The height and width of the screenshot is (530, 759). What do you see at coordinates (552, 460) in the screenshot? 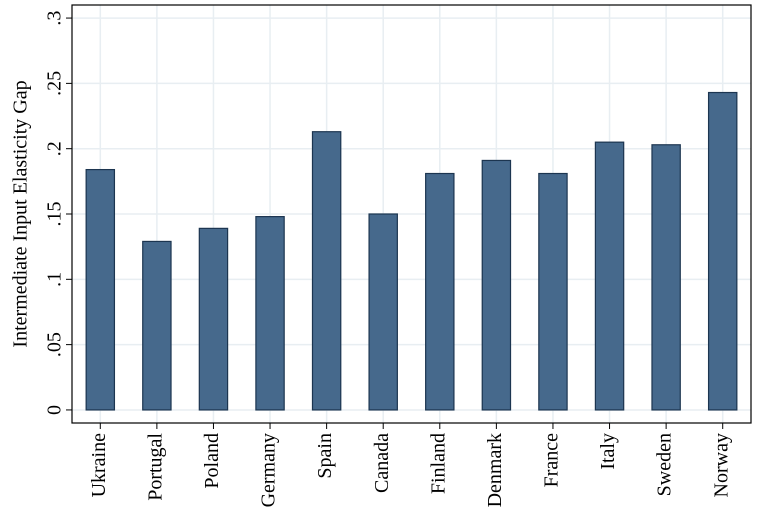
I see `x-tick-label: France` at bounding box center [552, 460].